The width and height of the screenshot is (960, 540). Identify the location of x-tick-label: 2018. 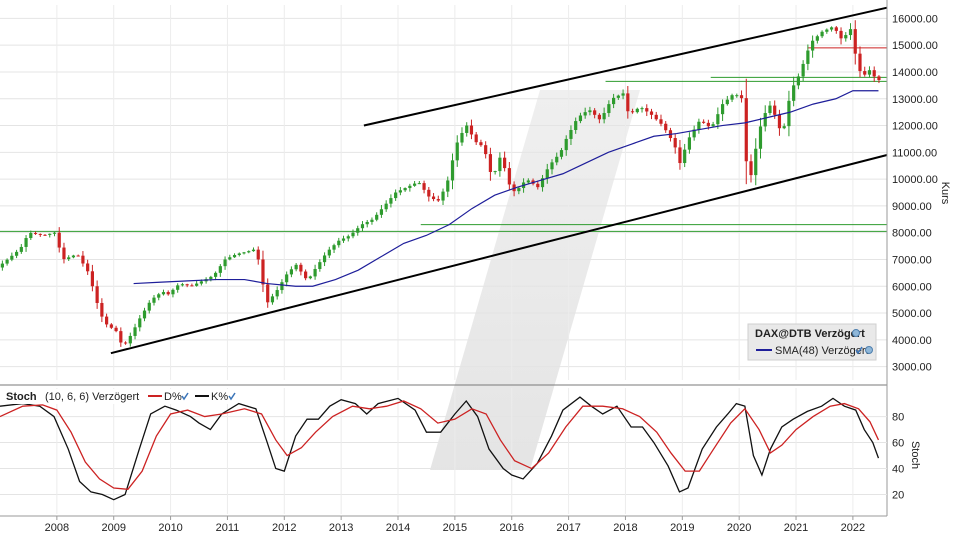
(625, 528).